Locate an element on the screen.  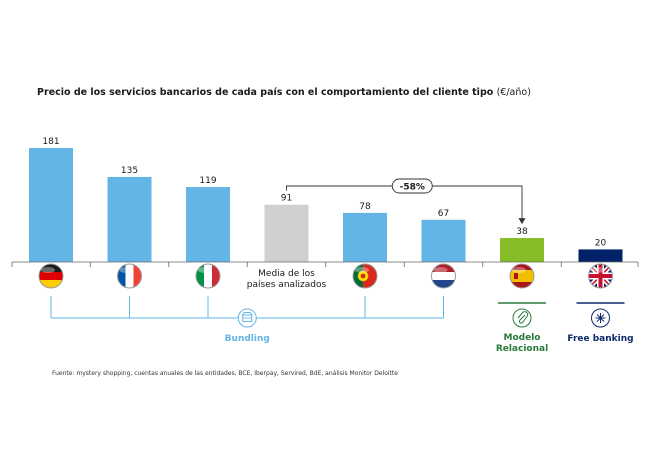
package-icon is located at coordinates (247, 318).